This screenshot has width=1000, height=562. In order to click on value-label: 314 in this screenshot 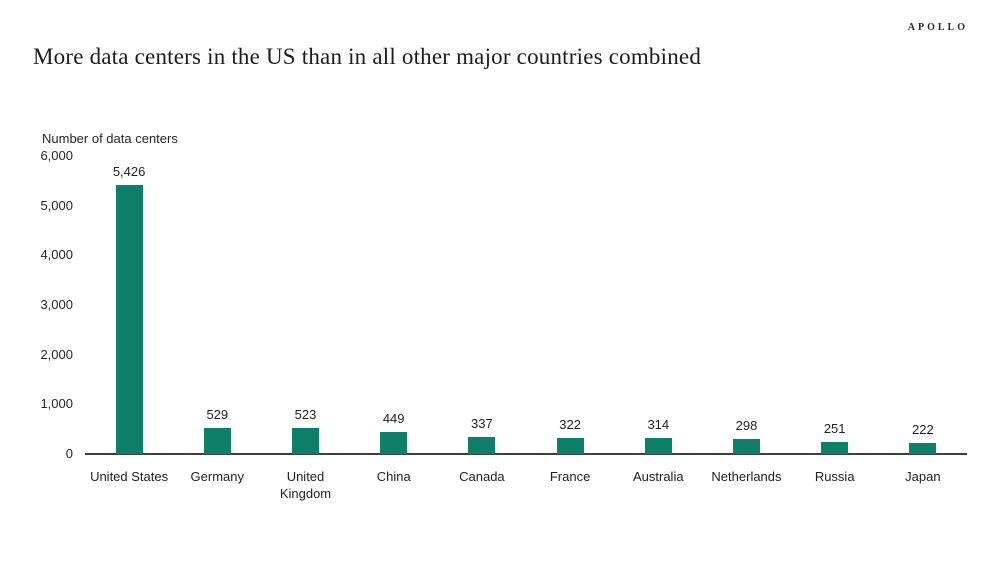, I will do `click(658, 424)`.